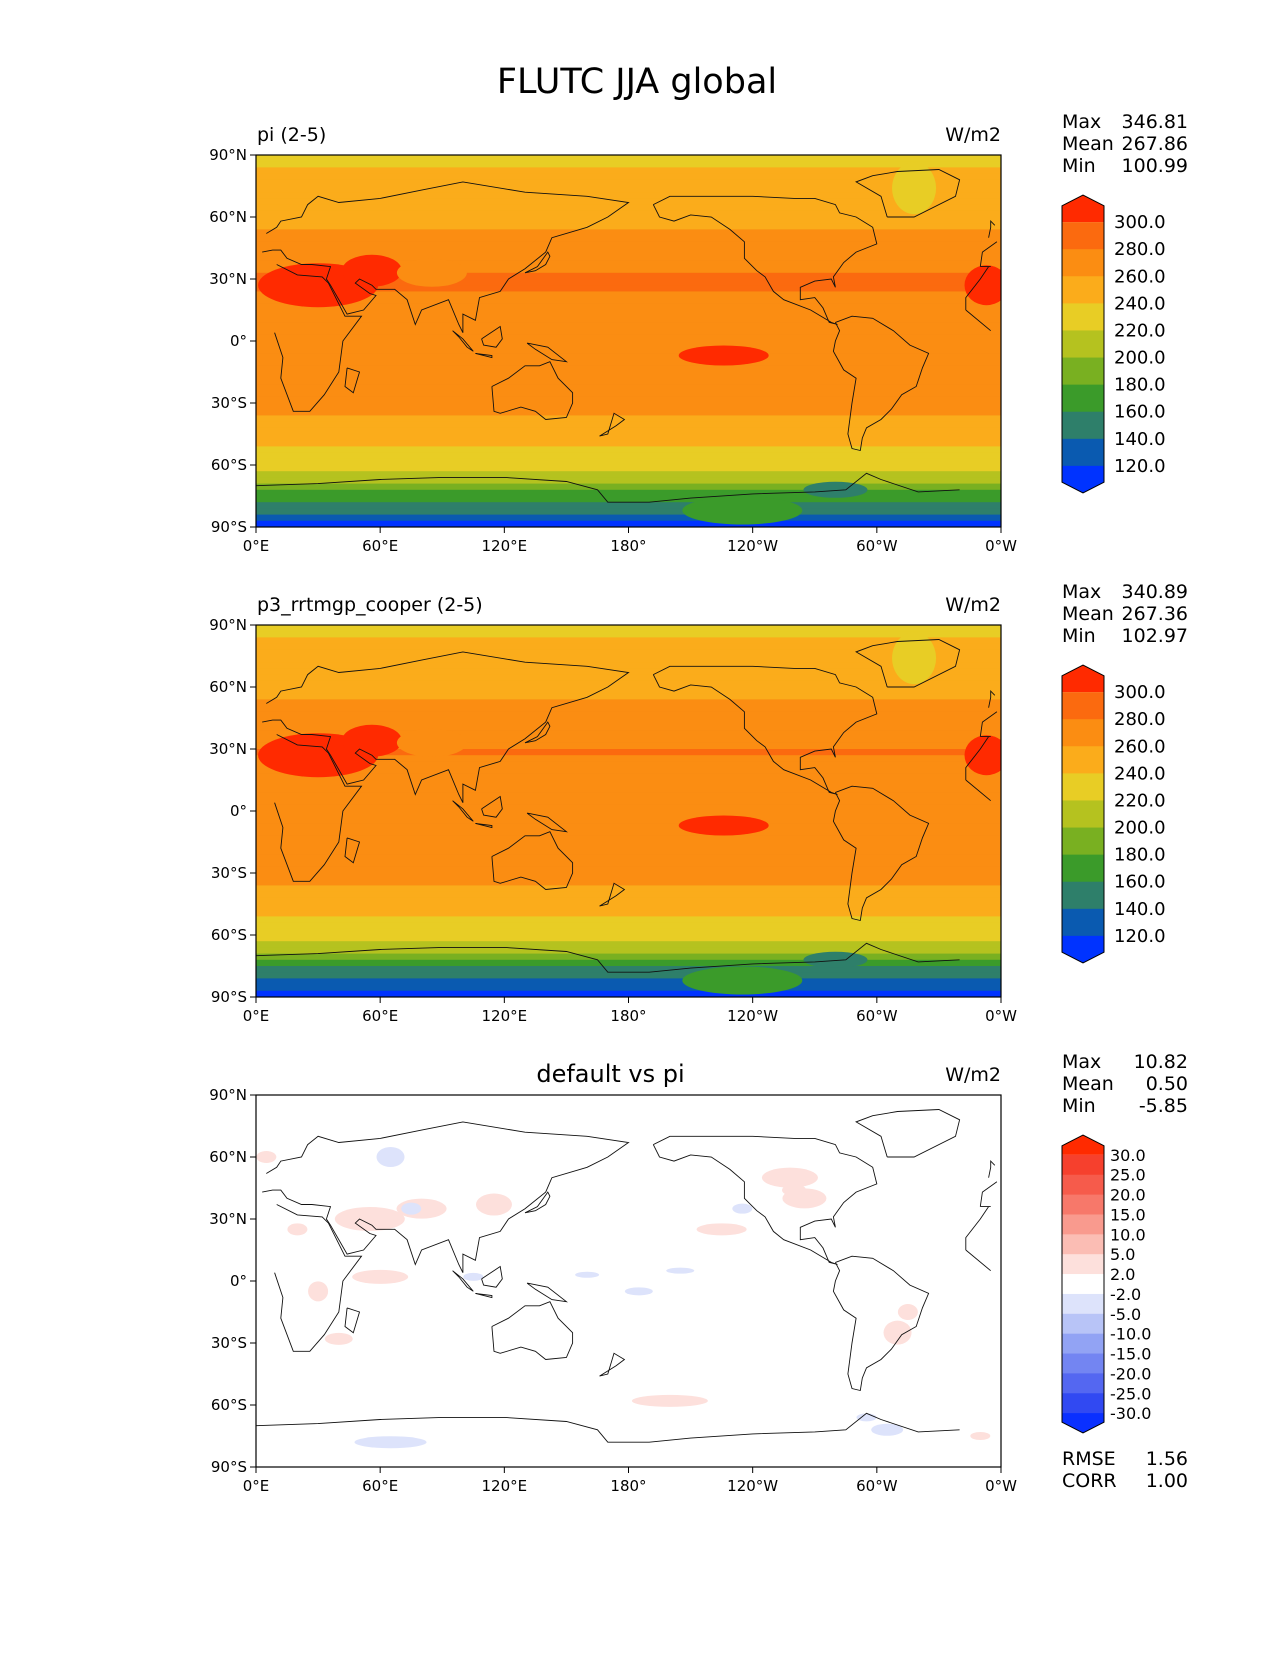  What do you see at coordinates (1140, 412) in the screenshot?
I see `colorbar-tick-label: 160.0` at bounding box center [1140, 412].